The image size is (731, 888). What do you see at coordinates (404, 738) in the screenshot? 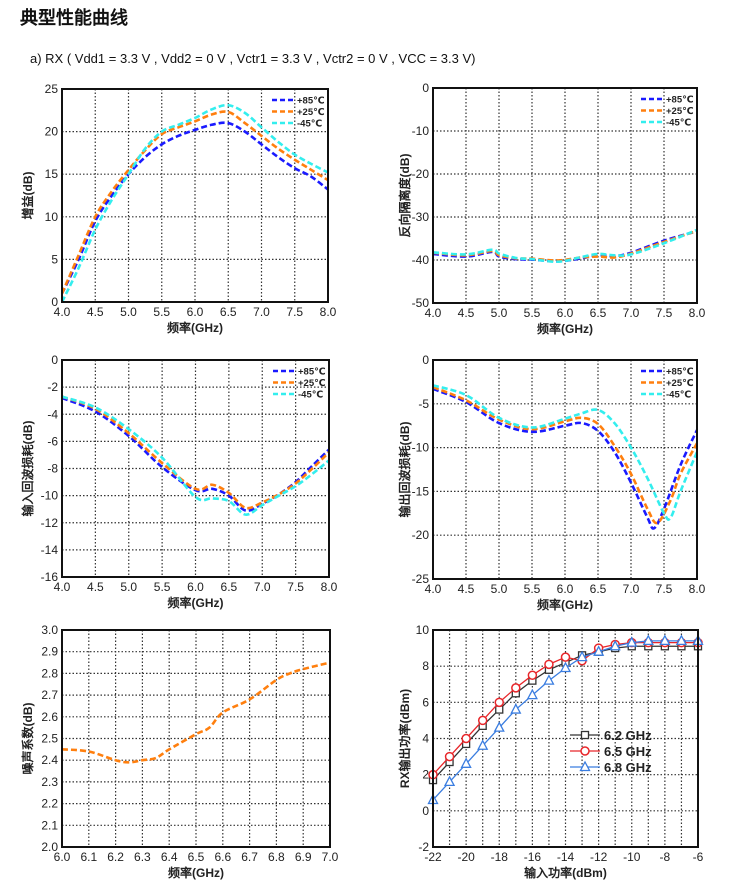
I see `y-axis-label: RX输出功率(dBm)` at bounding box center [404, 738].